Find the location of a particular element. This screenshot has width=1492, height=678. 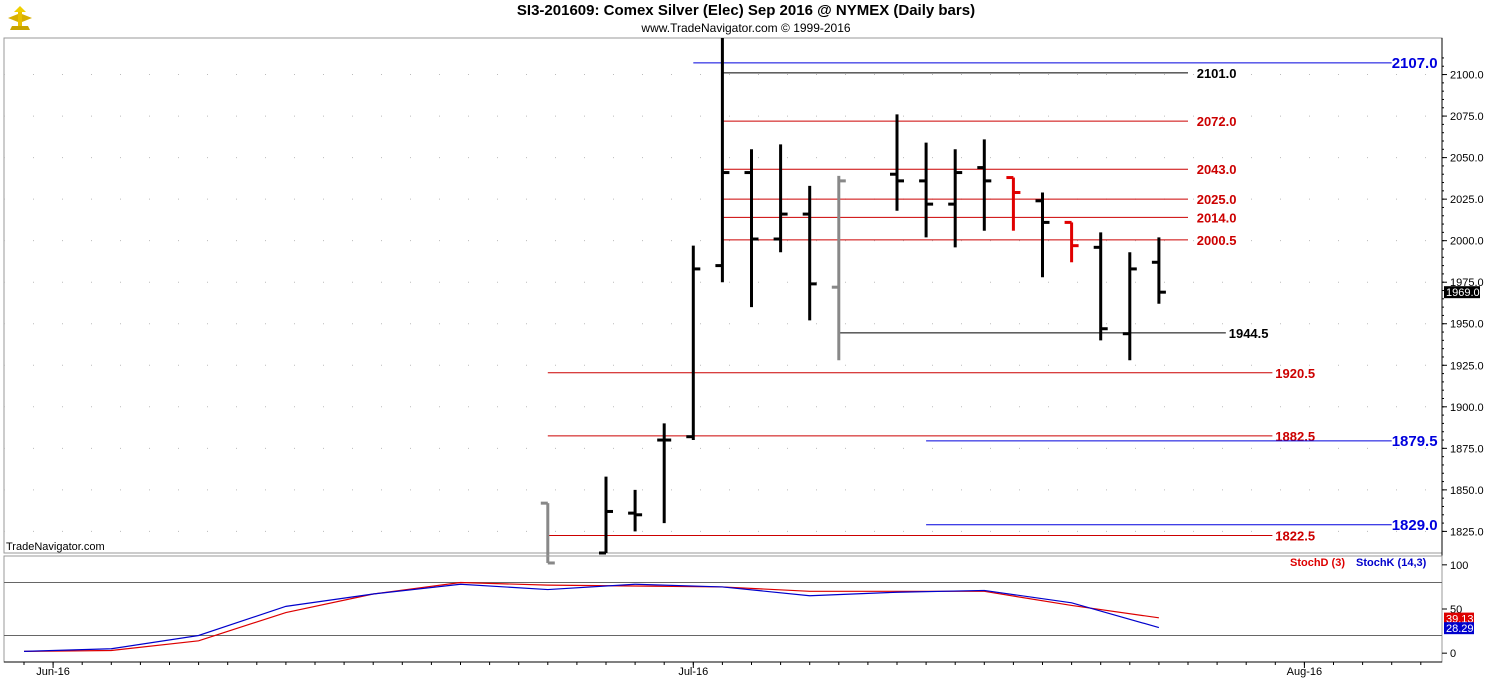

level-label: 1920.5 is located at coordinates (1295, 373).